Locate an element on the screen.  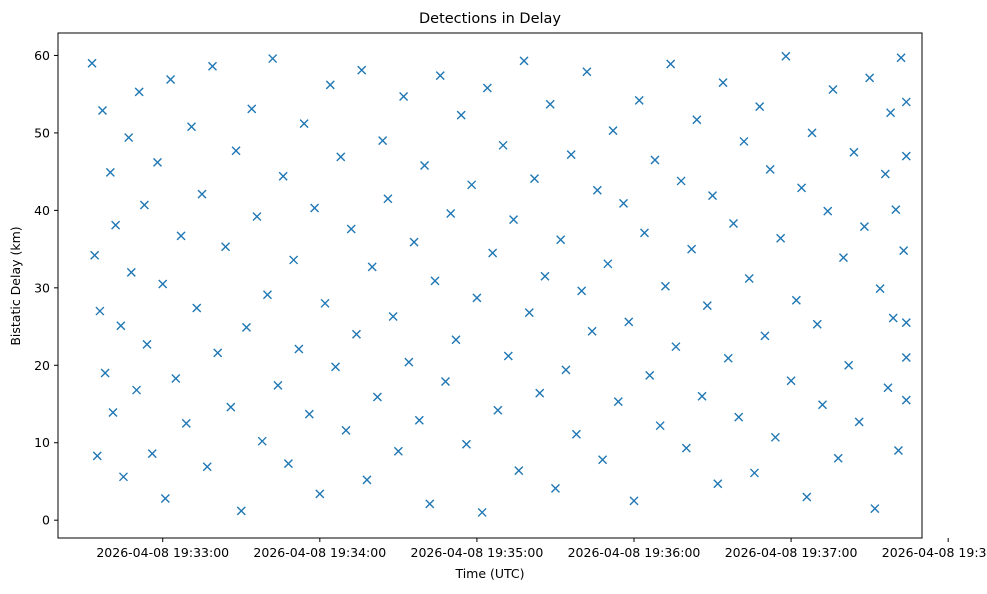
y-tick-label: 60 is located at coordinates (42, 55).